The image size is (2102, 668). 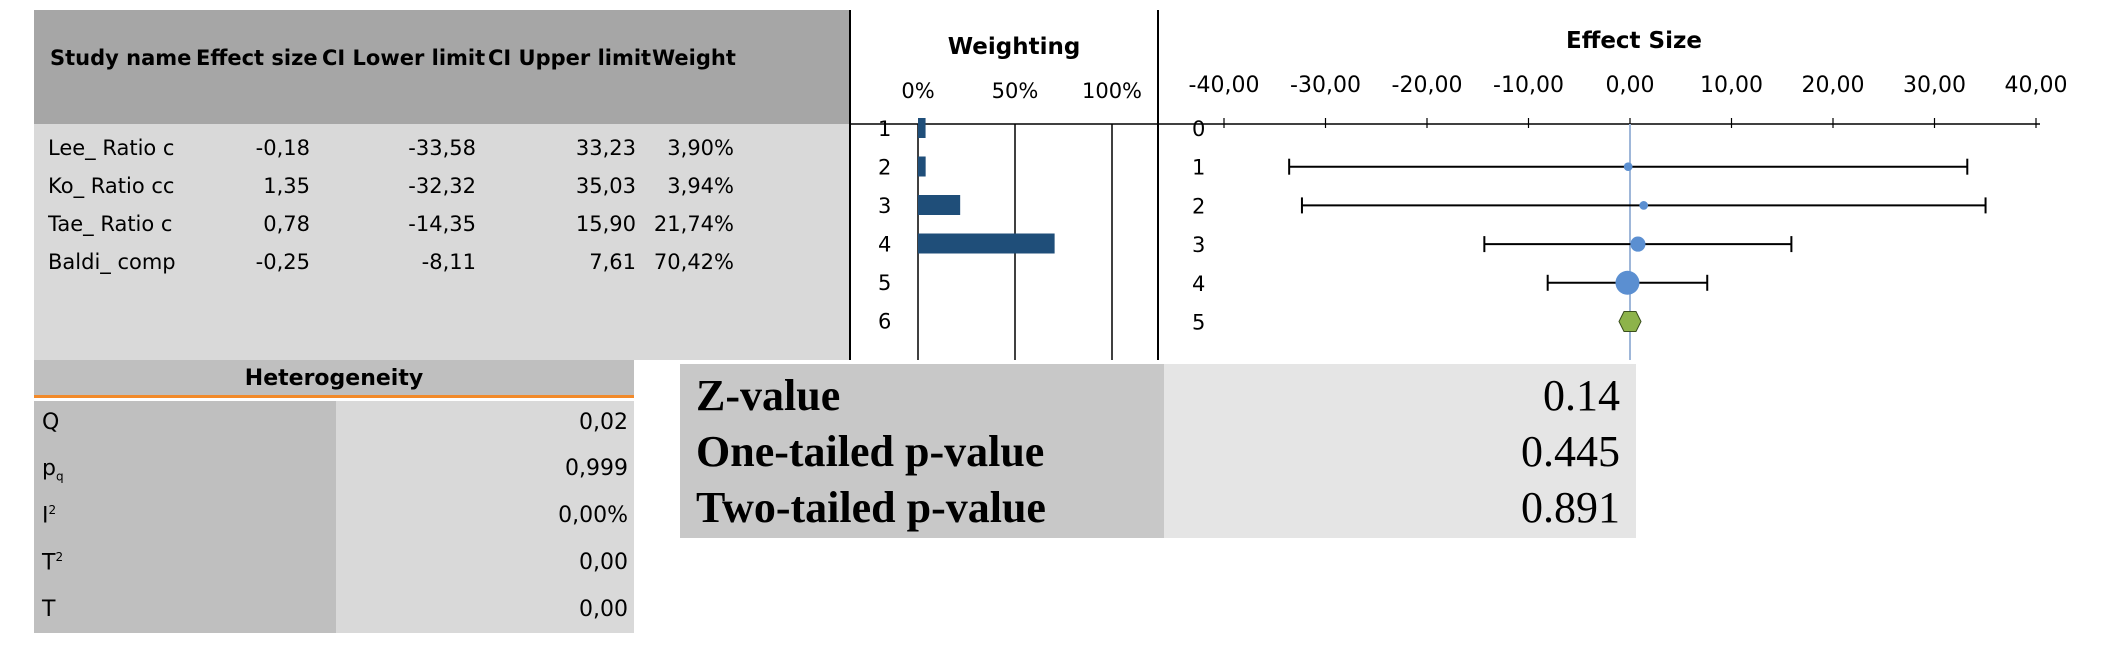 What do you see at coordinates (110, 224) in the screenshot?
I see `study-name: Tae_ Ratio c` at bounding box center [110, 224].